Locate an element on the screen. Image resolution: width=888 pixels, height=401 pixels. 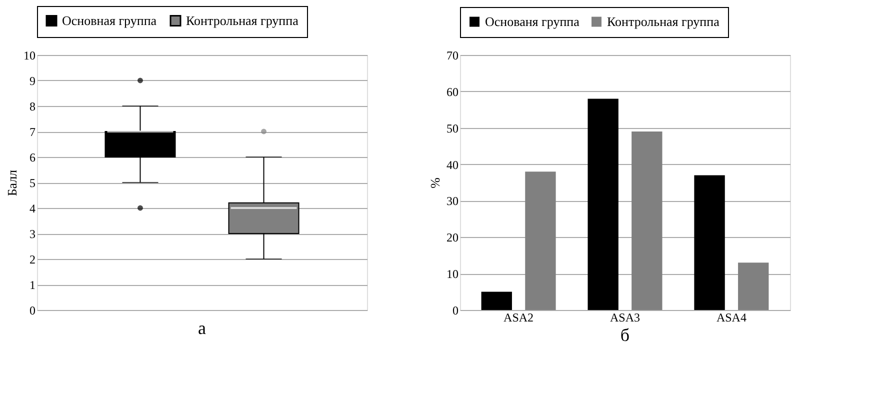
y-tick-label: 40 is located at coordinates (452, 165).